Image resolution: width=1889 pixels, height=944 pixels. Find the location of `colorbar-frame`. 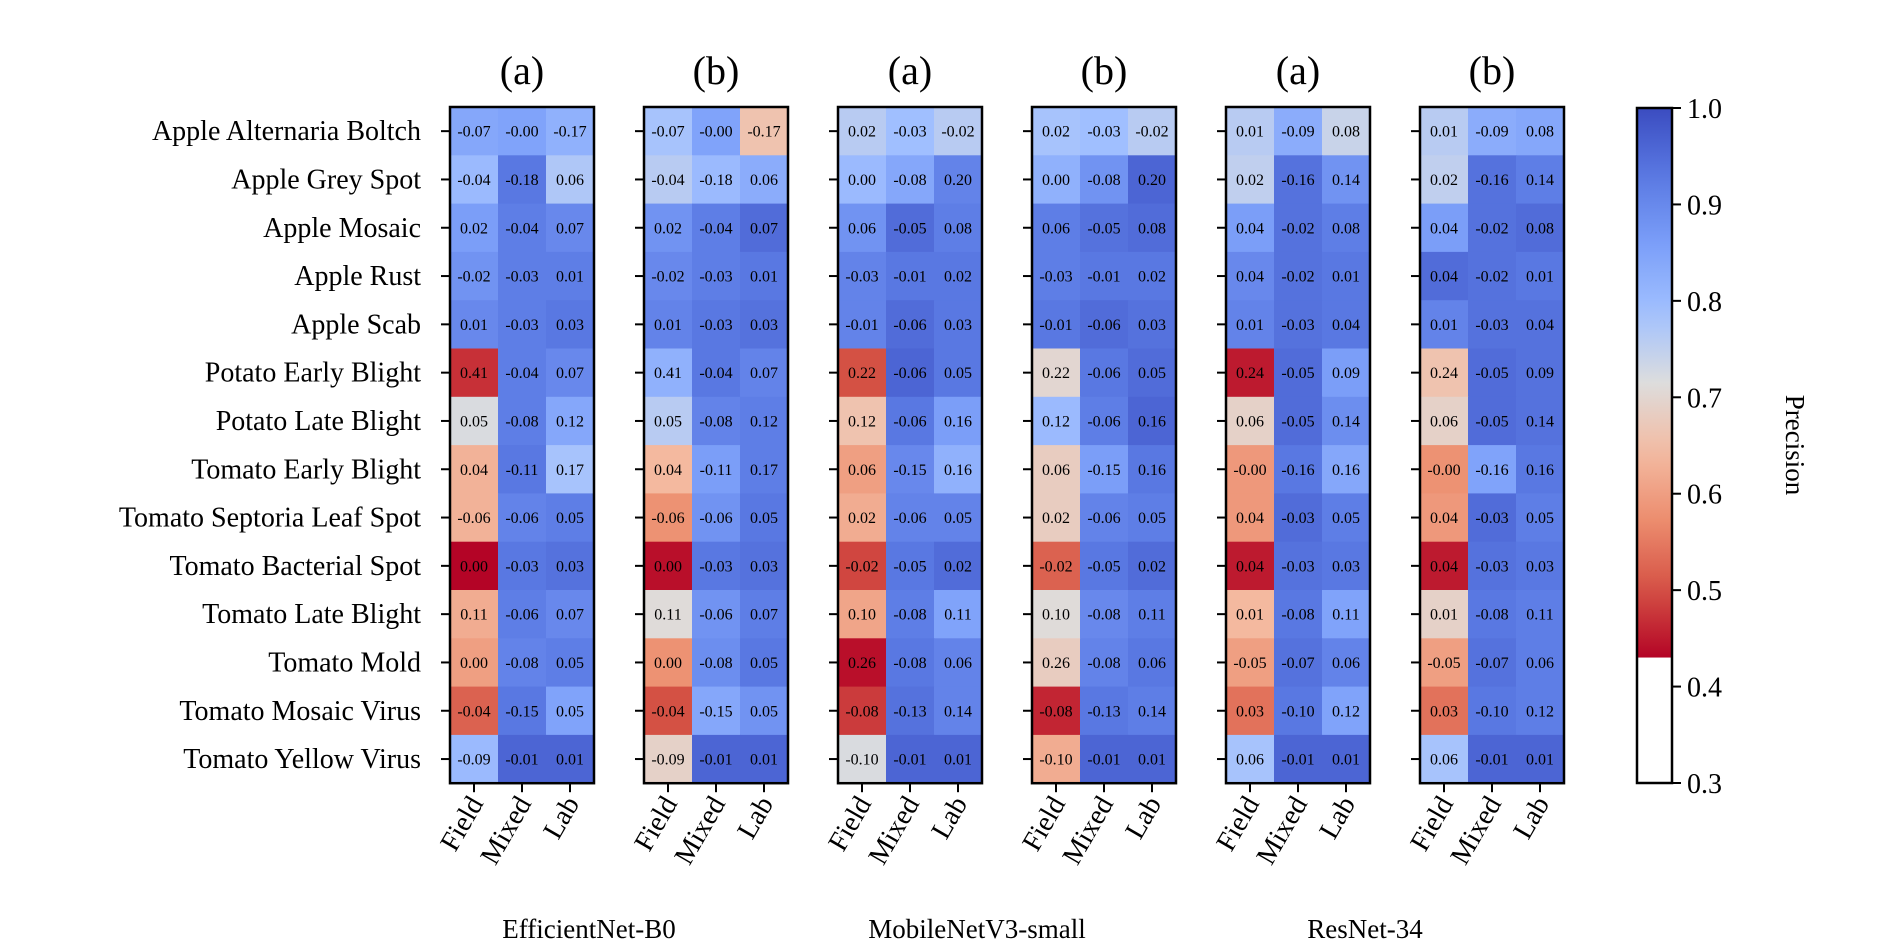

colorbar-frame is located at coordinates (1654, 445).